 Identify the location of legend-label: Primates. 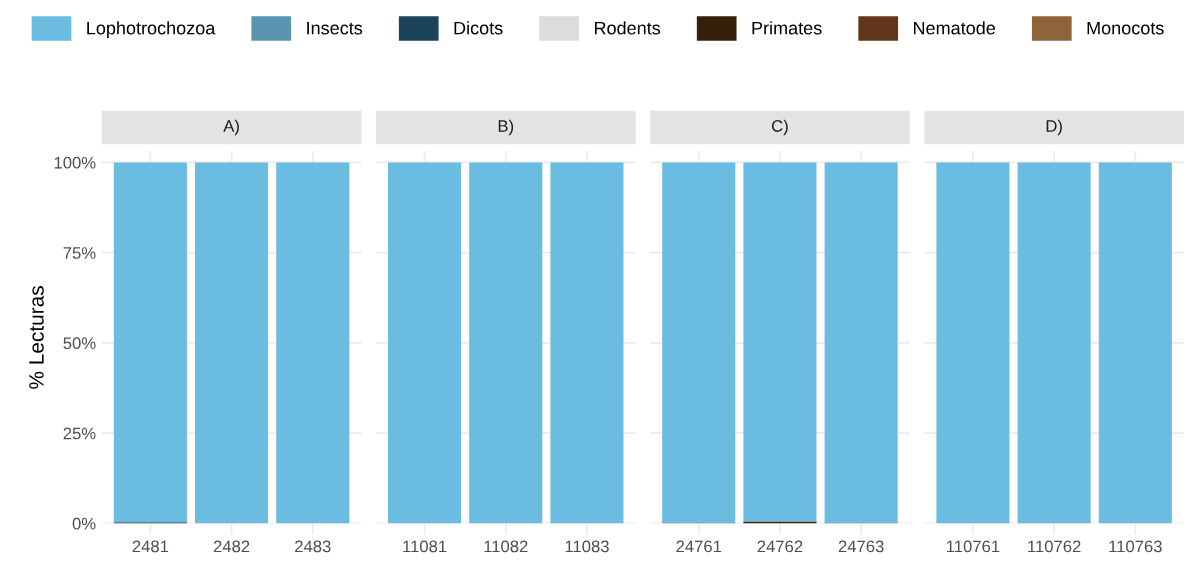
(787, 28).